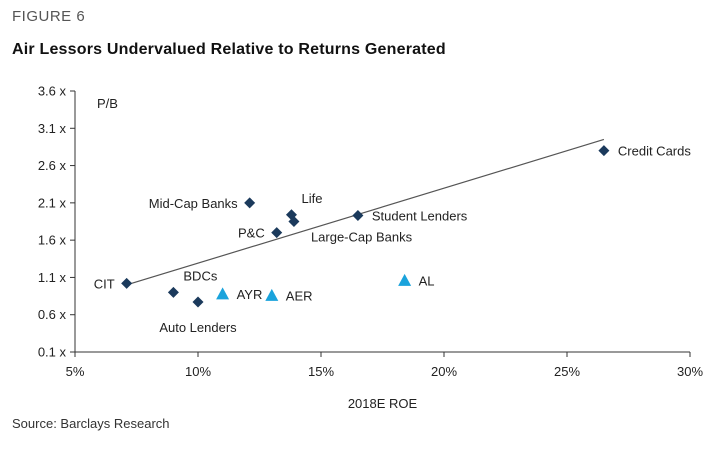  I want to click on x-tick-label: 20%, so click(444, 371).